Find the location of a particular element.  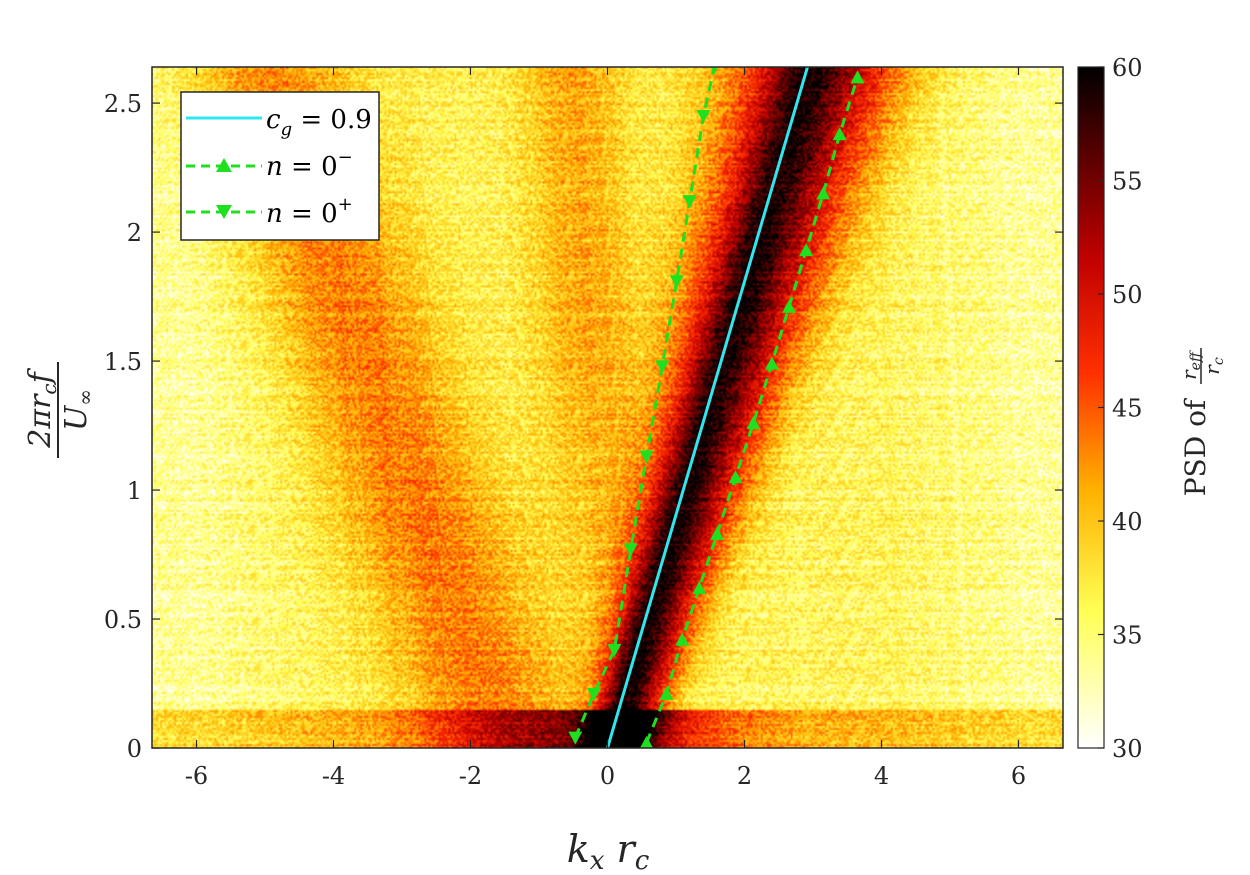

colorbar-label-prefix: PSD of is located at coordinates (1195, 446).